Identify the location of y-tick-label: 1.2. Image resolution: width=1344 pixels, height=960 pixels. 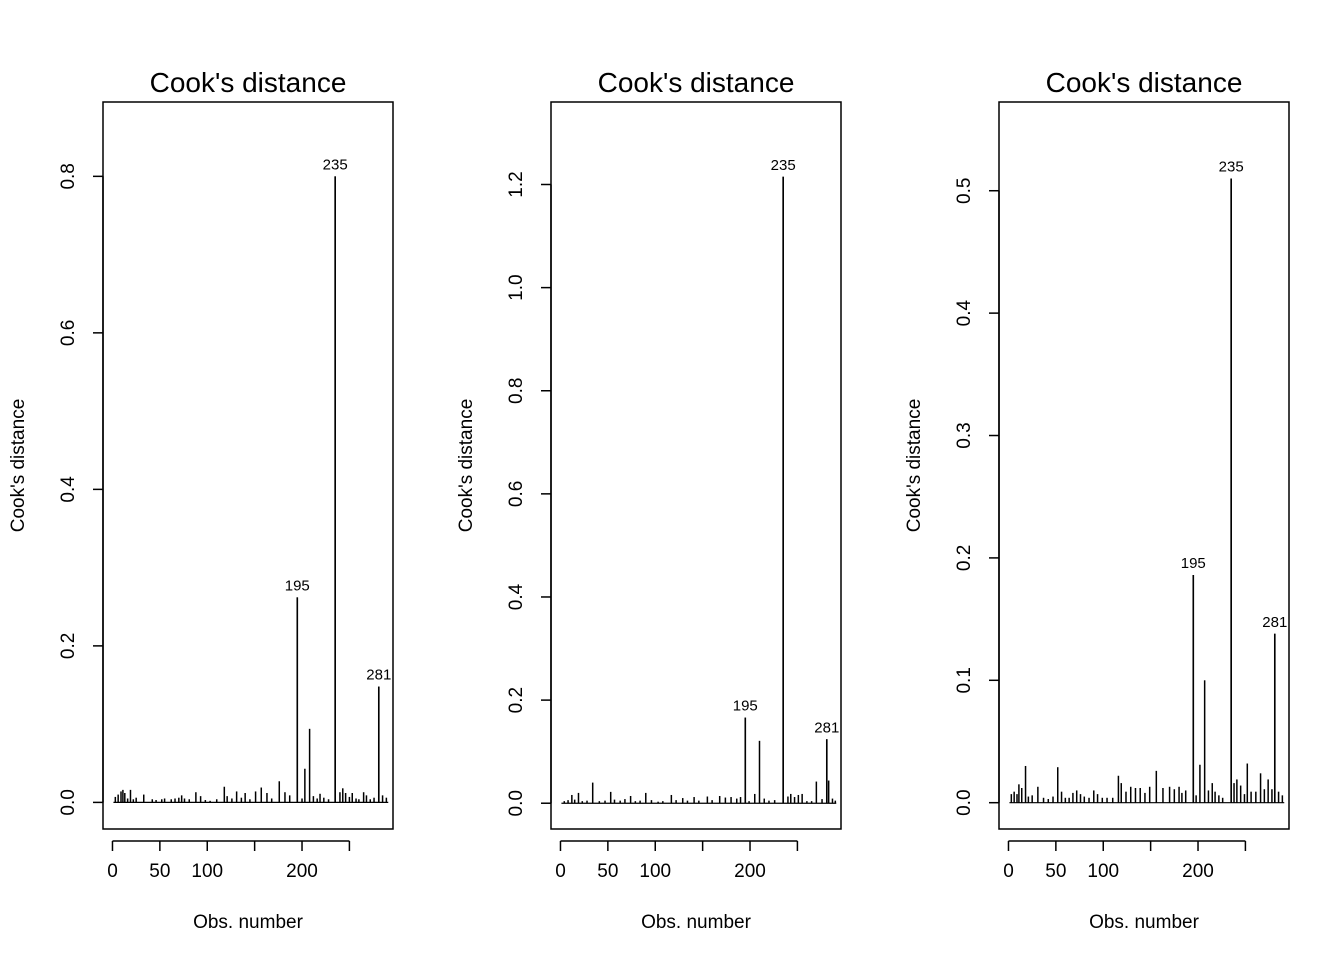
(516, 184).